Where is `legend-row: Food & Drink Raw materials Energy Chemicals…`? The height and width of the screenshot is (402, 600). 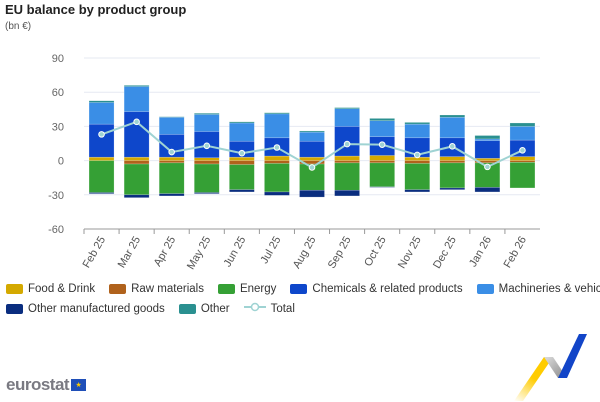 legend-row: Food & Drink Raw materials Energy Chemicals… is located at coordinates (303, 289).